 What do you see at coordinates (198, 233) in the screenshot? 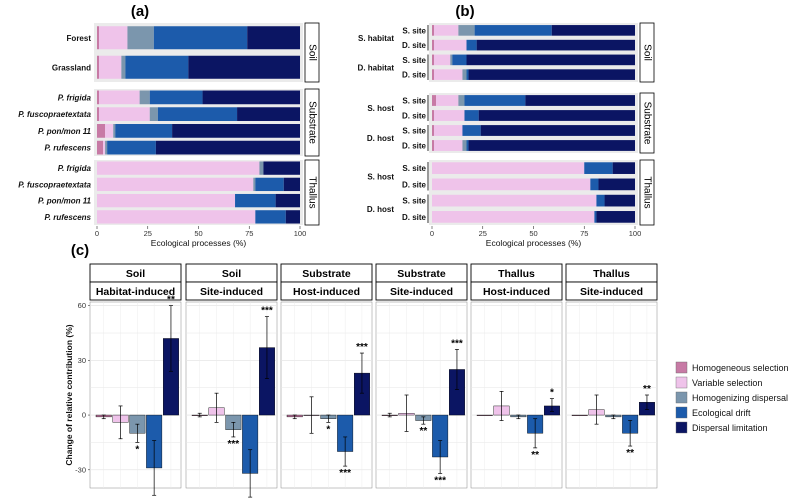
I see `x-tick-label-a: 50` at bounding box center [198, 233].